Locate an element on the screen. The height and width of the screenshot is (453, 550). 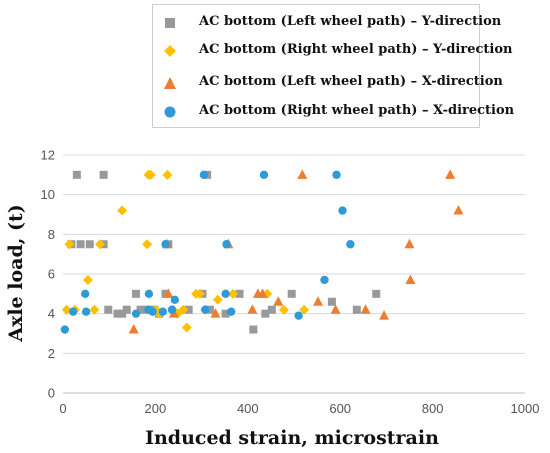
x-axis-title: Induced strain, microstrain is located at coordinates (292, 438).